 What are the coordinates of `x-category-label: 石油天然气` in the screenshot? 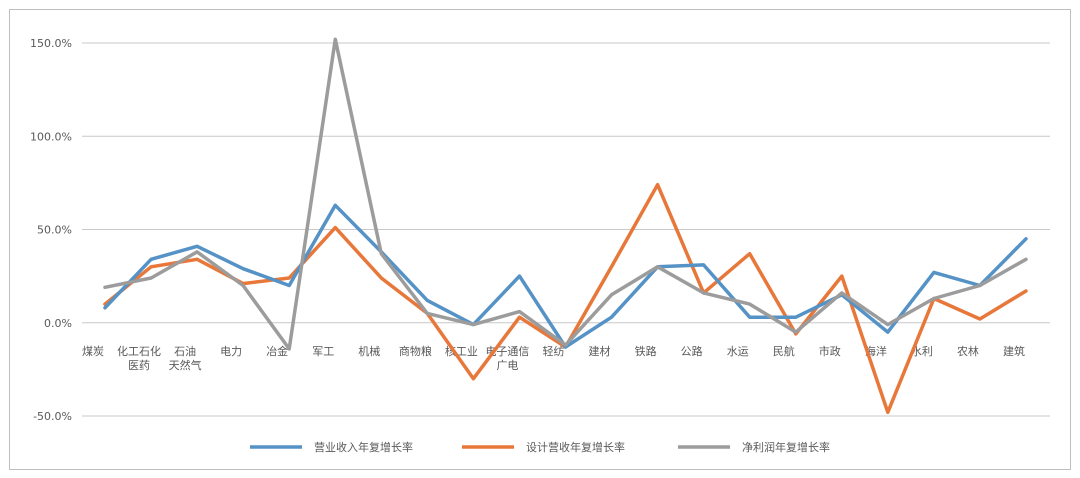 It's located at (185, 358).